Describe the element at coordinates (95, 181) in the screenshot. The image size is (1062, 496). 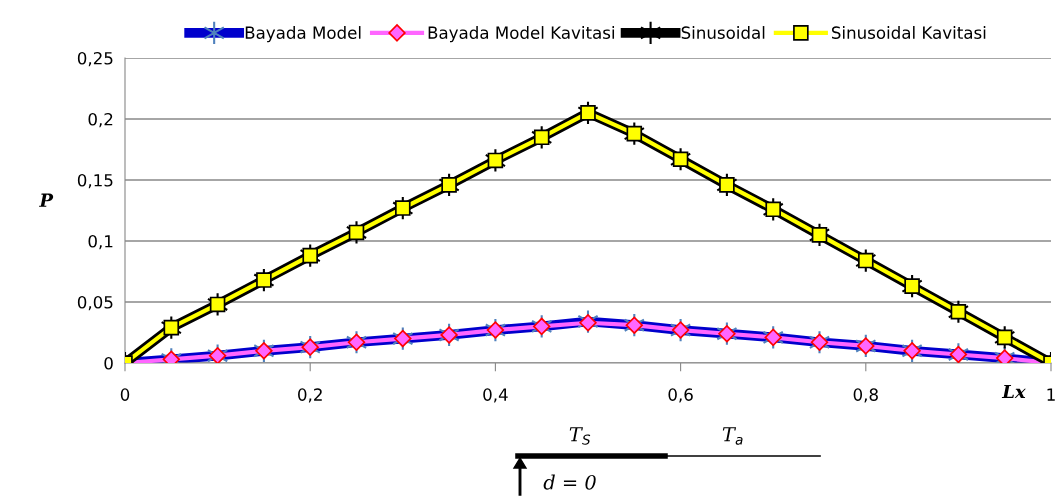
I see `y-tick-label: 0,15` at that location.